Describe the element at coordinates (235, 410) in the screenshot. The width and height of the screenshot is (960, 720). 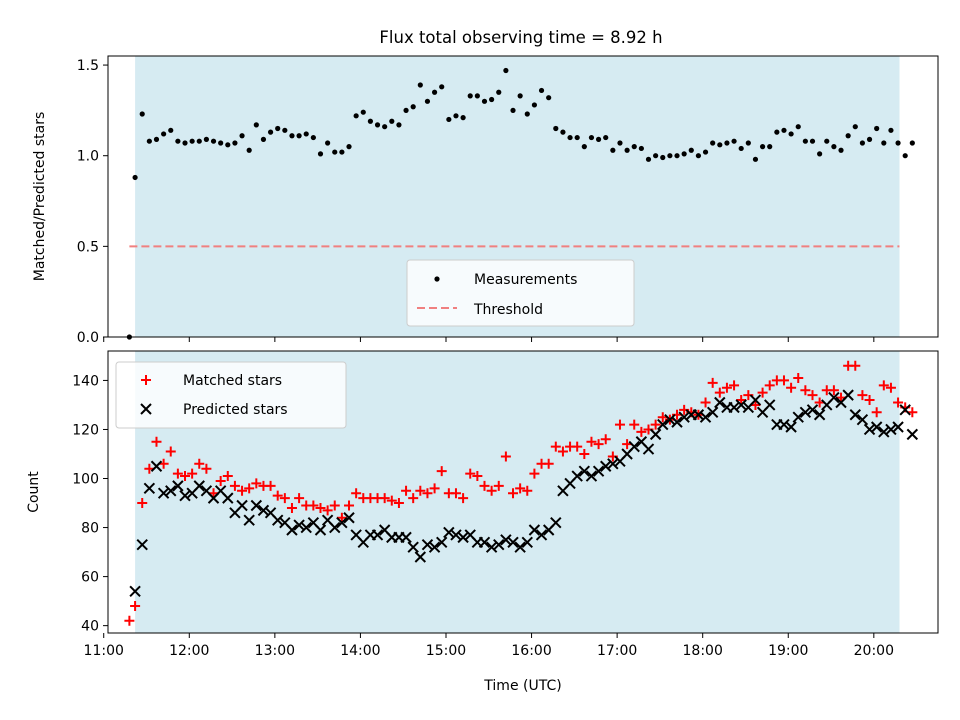
I see `predicted-legend-label: Predicted stars` at that location.